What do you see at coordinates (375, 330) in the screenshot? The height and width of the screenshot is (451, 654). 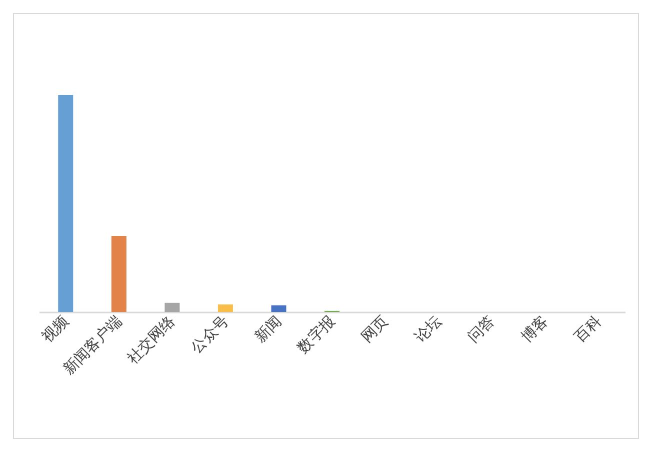 I see `x-tick-label: 网页` at bounding box center [375, 330].